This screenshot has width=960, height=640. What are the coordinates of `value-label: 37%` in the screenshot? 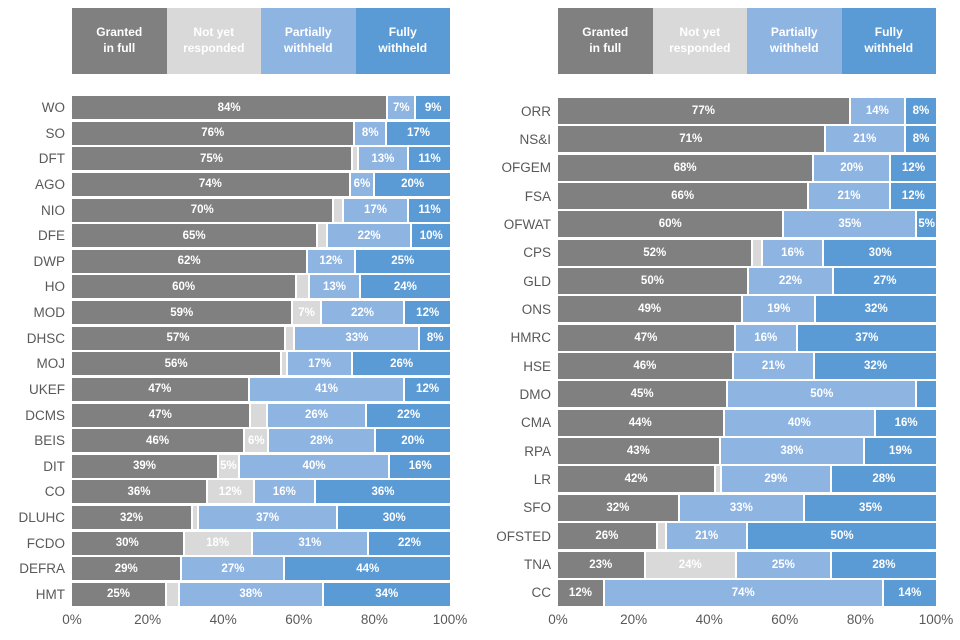 It's located at (867, 337).